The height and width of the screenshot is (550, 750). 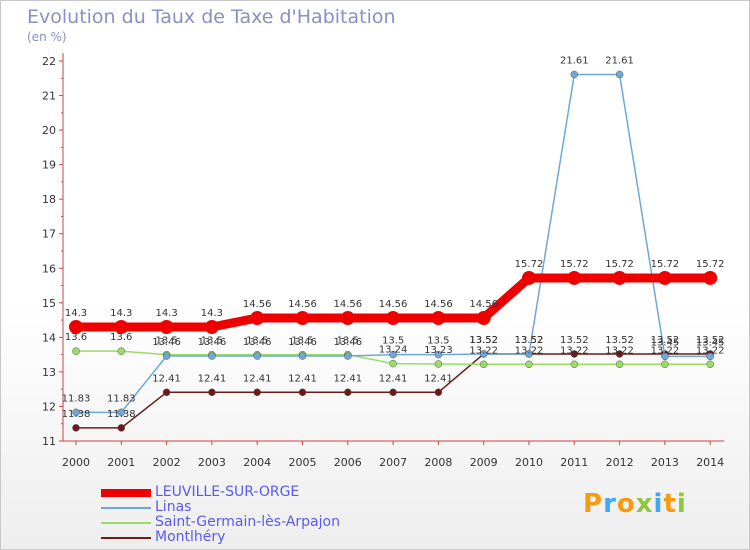 I want to click on proxiti-logo: Proxiti, so click(x=635, y=504).